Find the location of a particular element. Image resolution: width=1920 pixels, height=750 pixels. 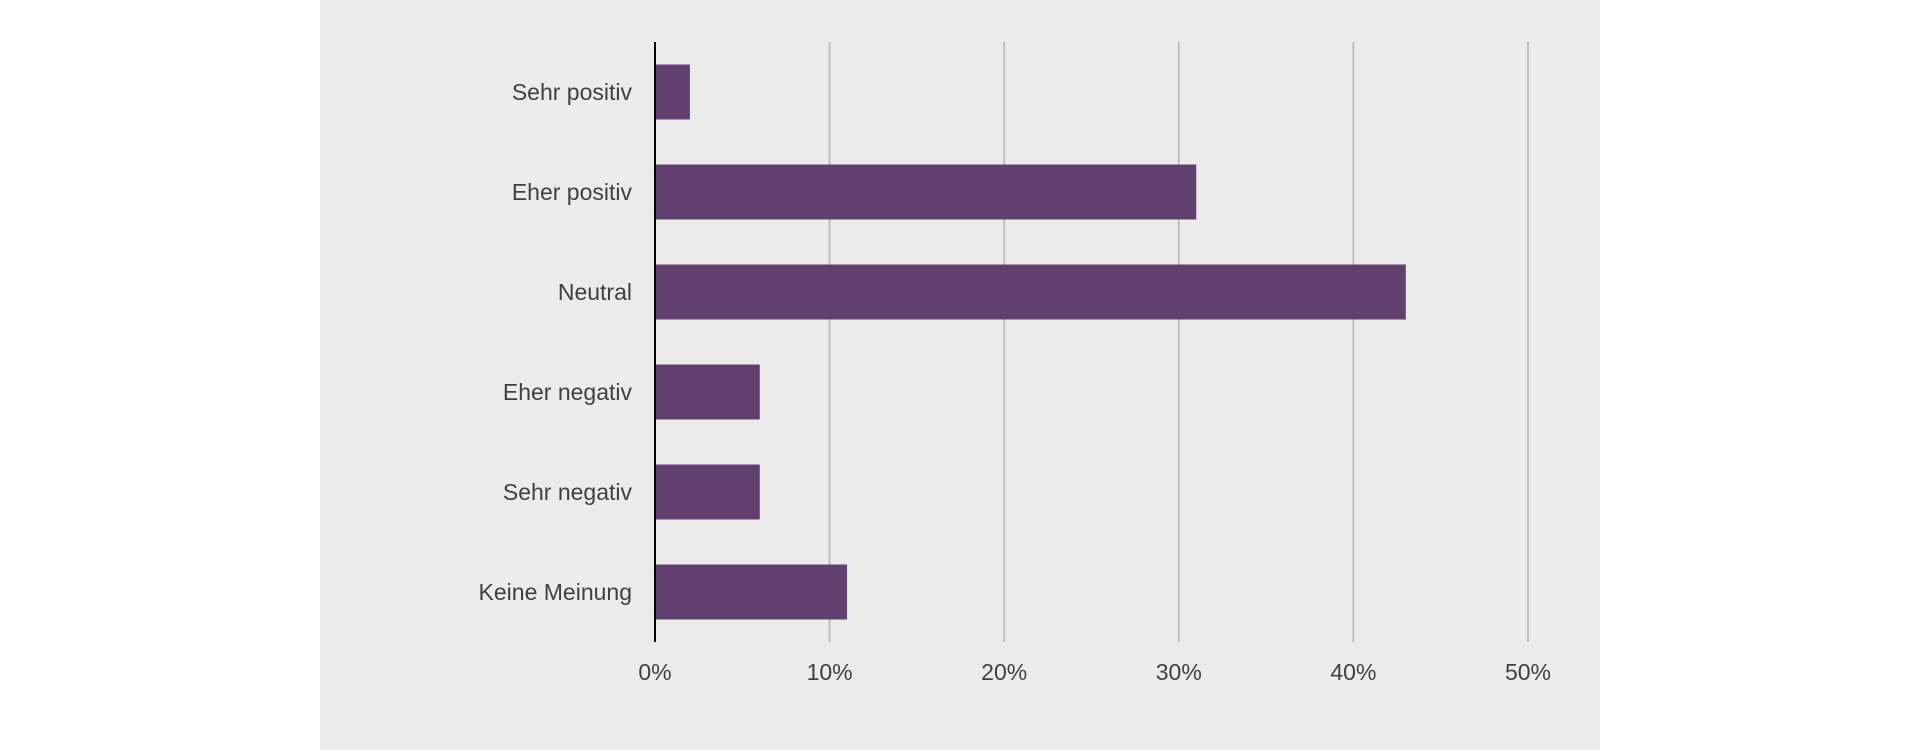

x-tick-label-1: 10% is located at coordinates (830, 672).